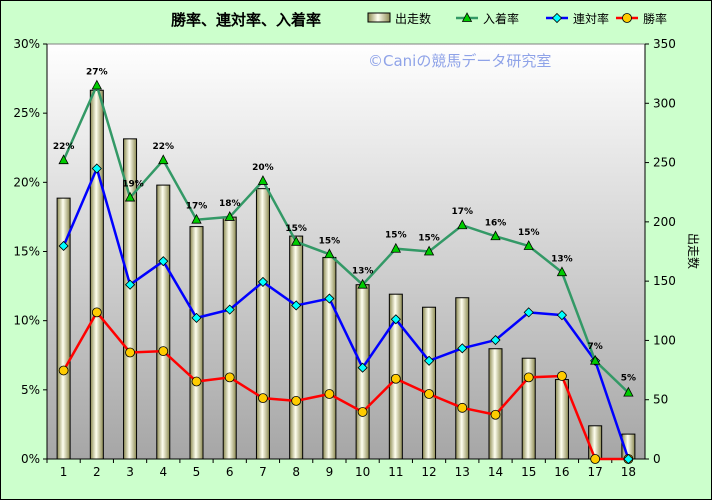 Image resolution: width=712 pixels, height=501 pixels. Describe the element at coordinates (246, 20) in the screenshot. I see `chart-title: 勝率、連対率、入着率` at that location.